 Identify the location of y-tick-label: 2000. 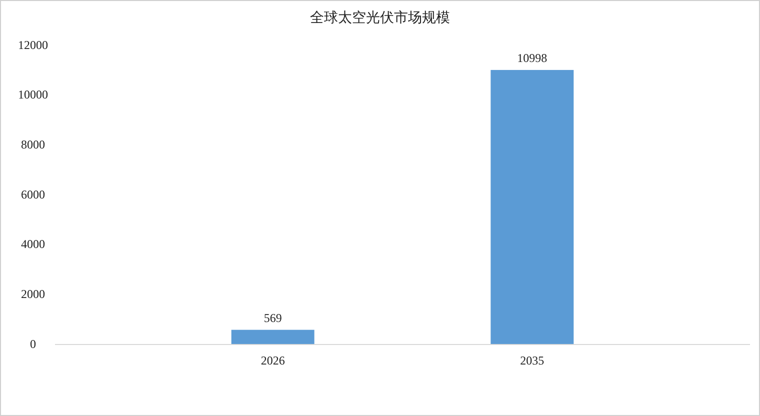
(33, 294).